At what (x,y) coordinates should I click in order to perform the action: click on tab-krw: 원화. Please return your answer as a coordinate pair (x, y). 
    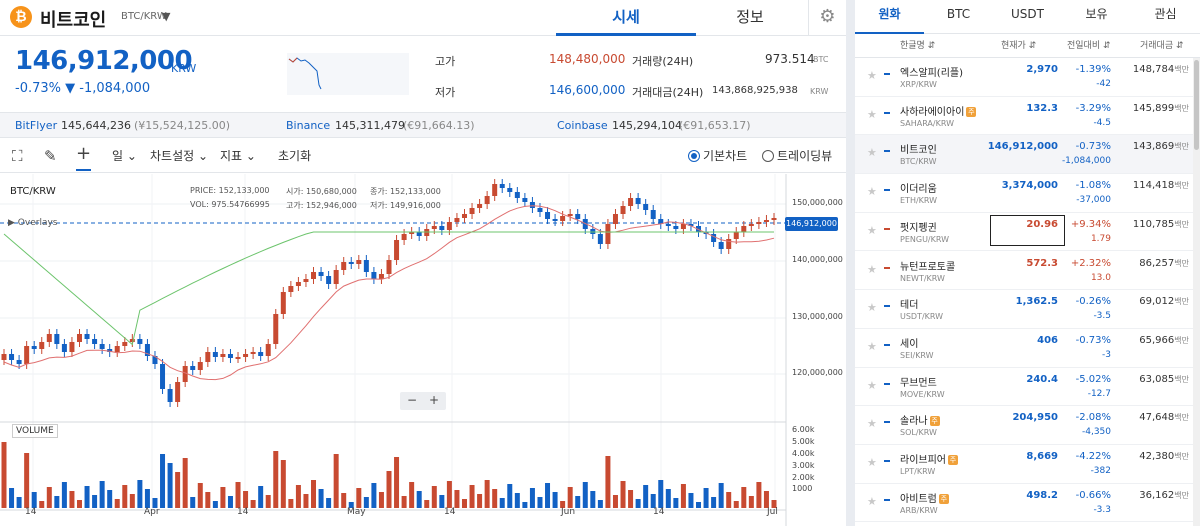
    Looking at the image, I should click on (889, 17).